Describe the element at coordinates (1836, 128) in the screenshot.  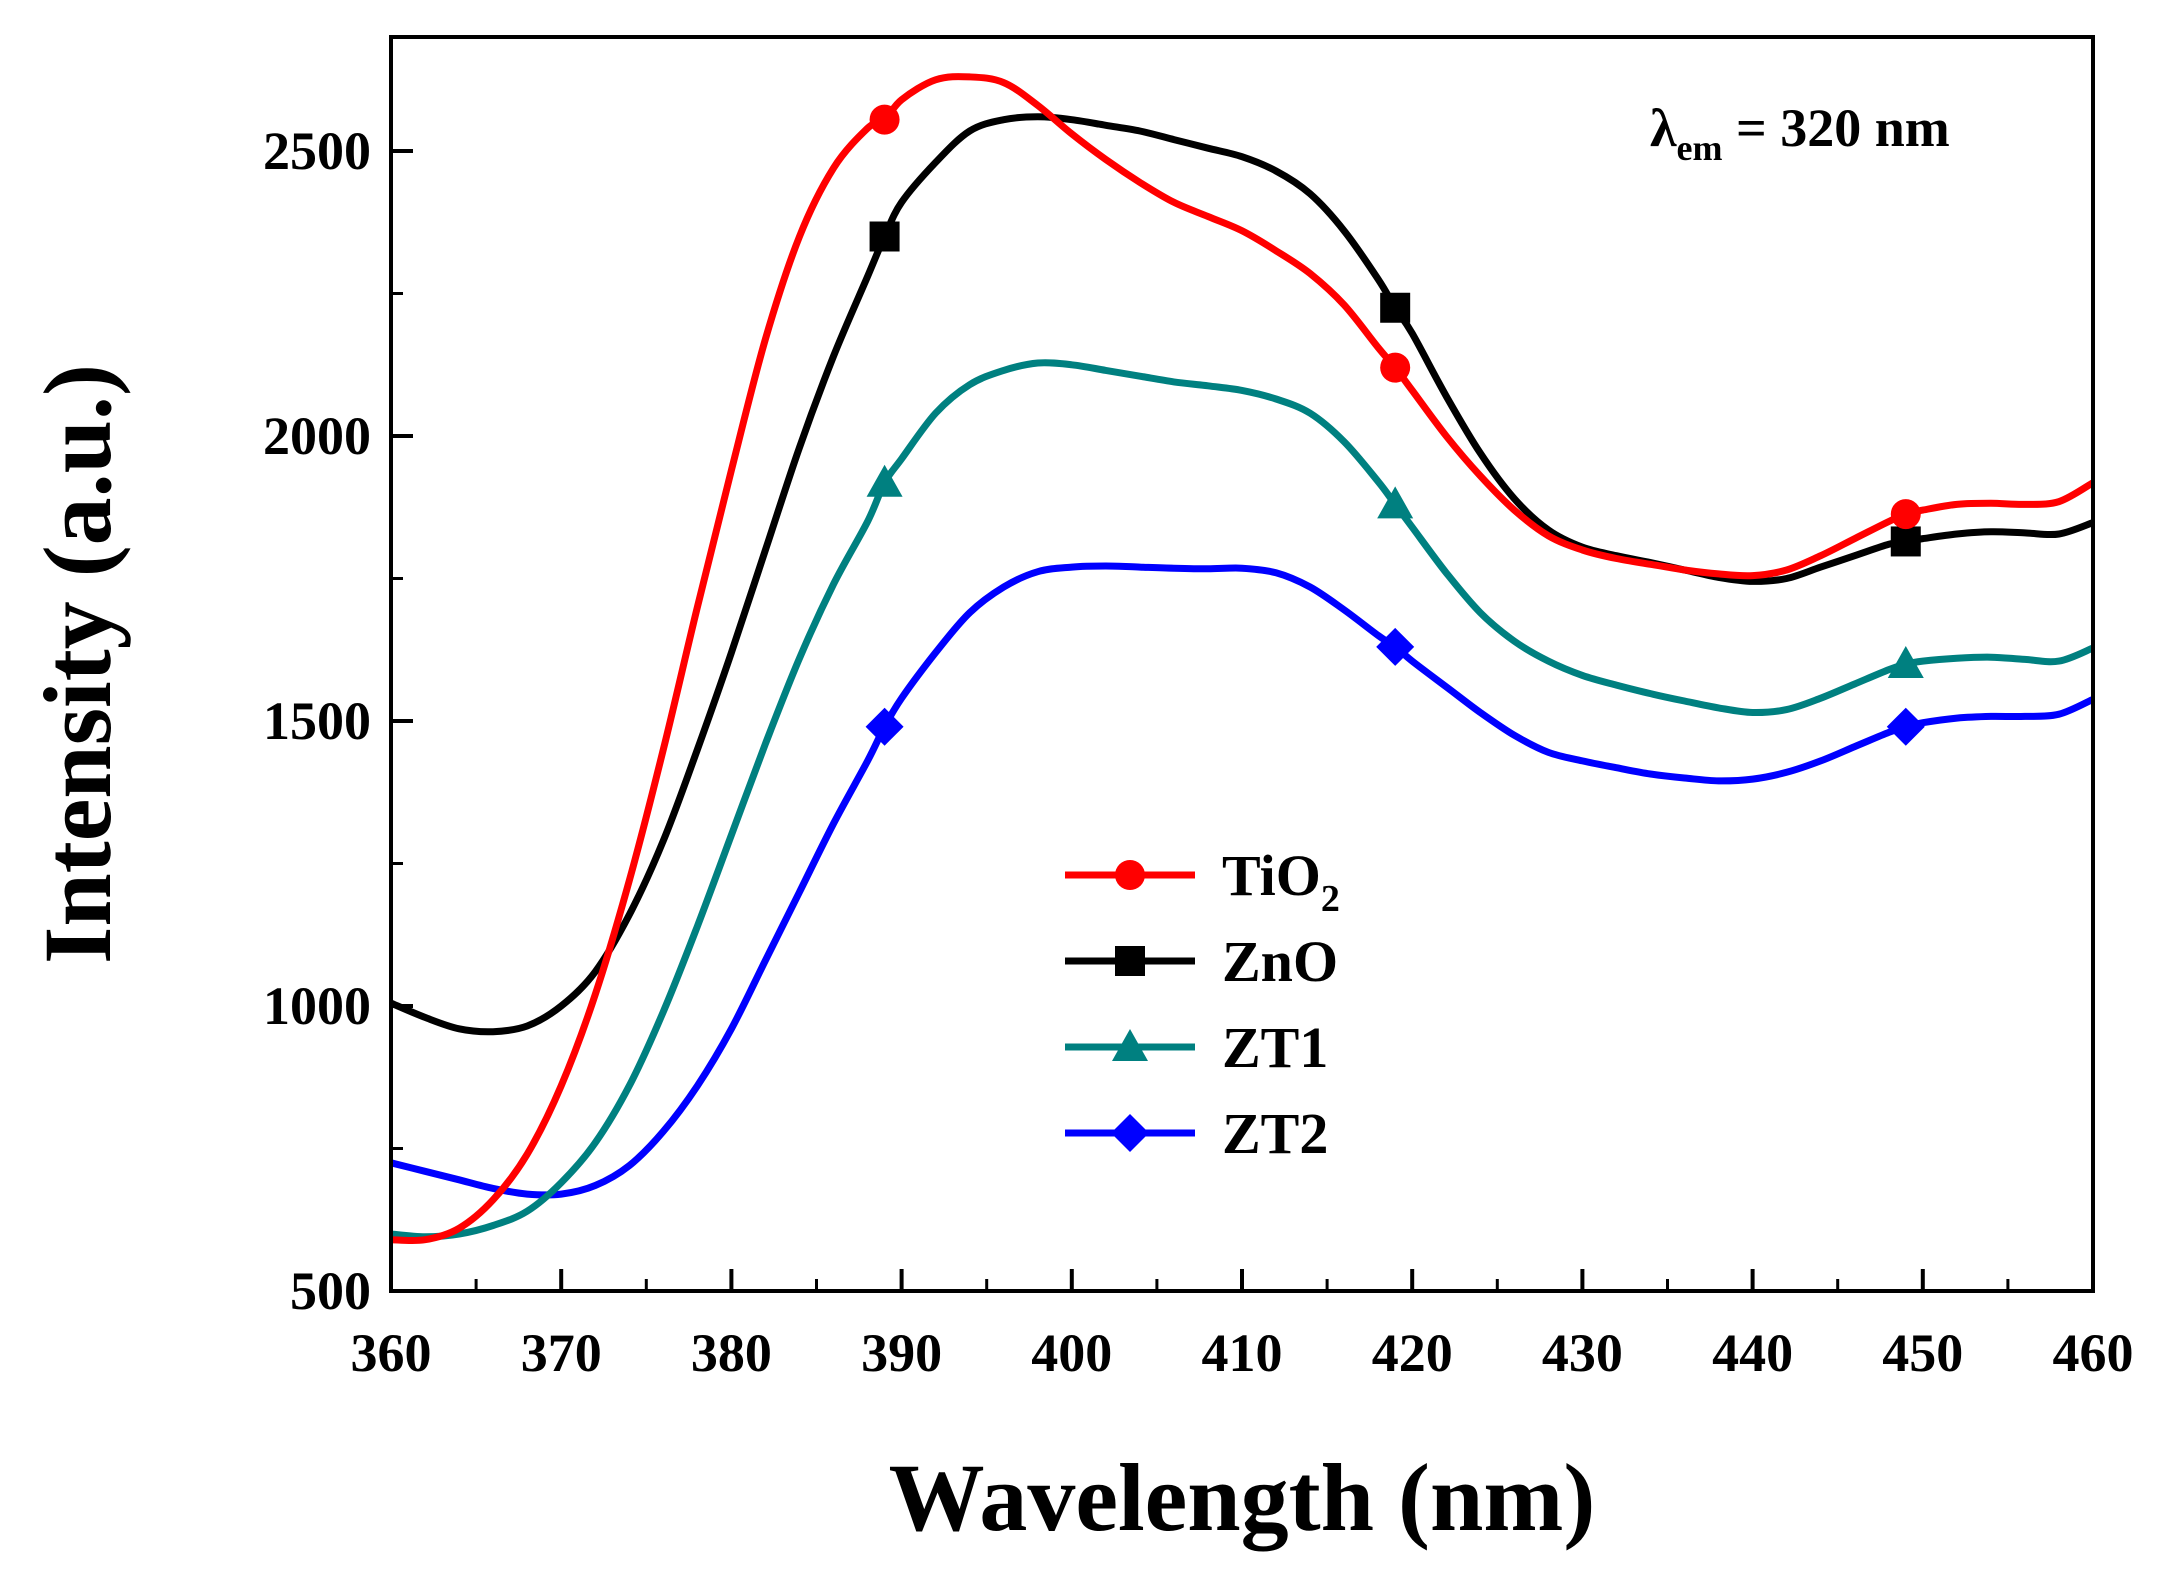
I see `annotation-rest: = 320 nm` at that location.